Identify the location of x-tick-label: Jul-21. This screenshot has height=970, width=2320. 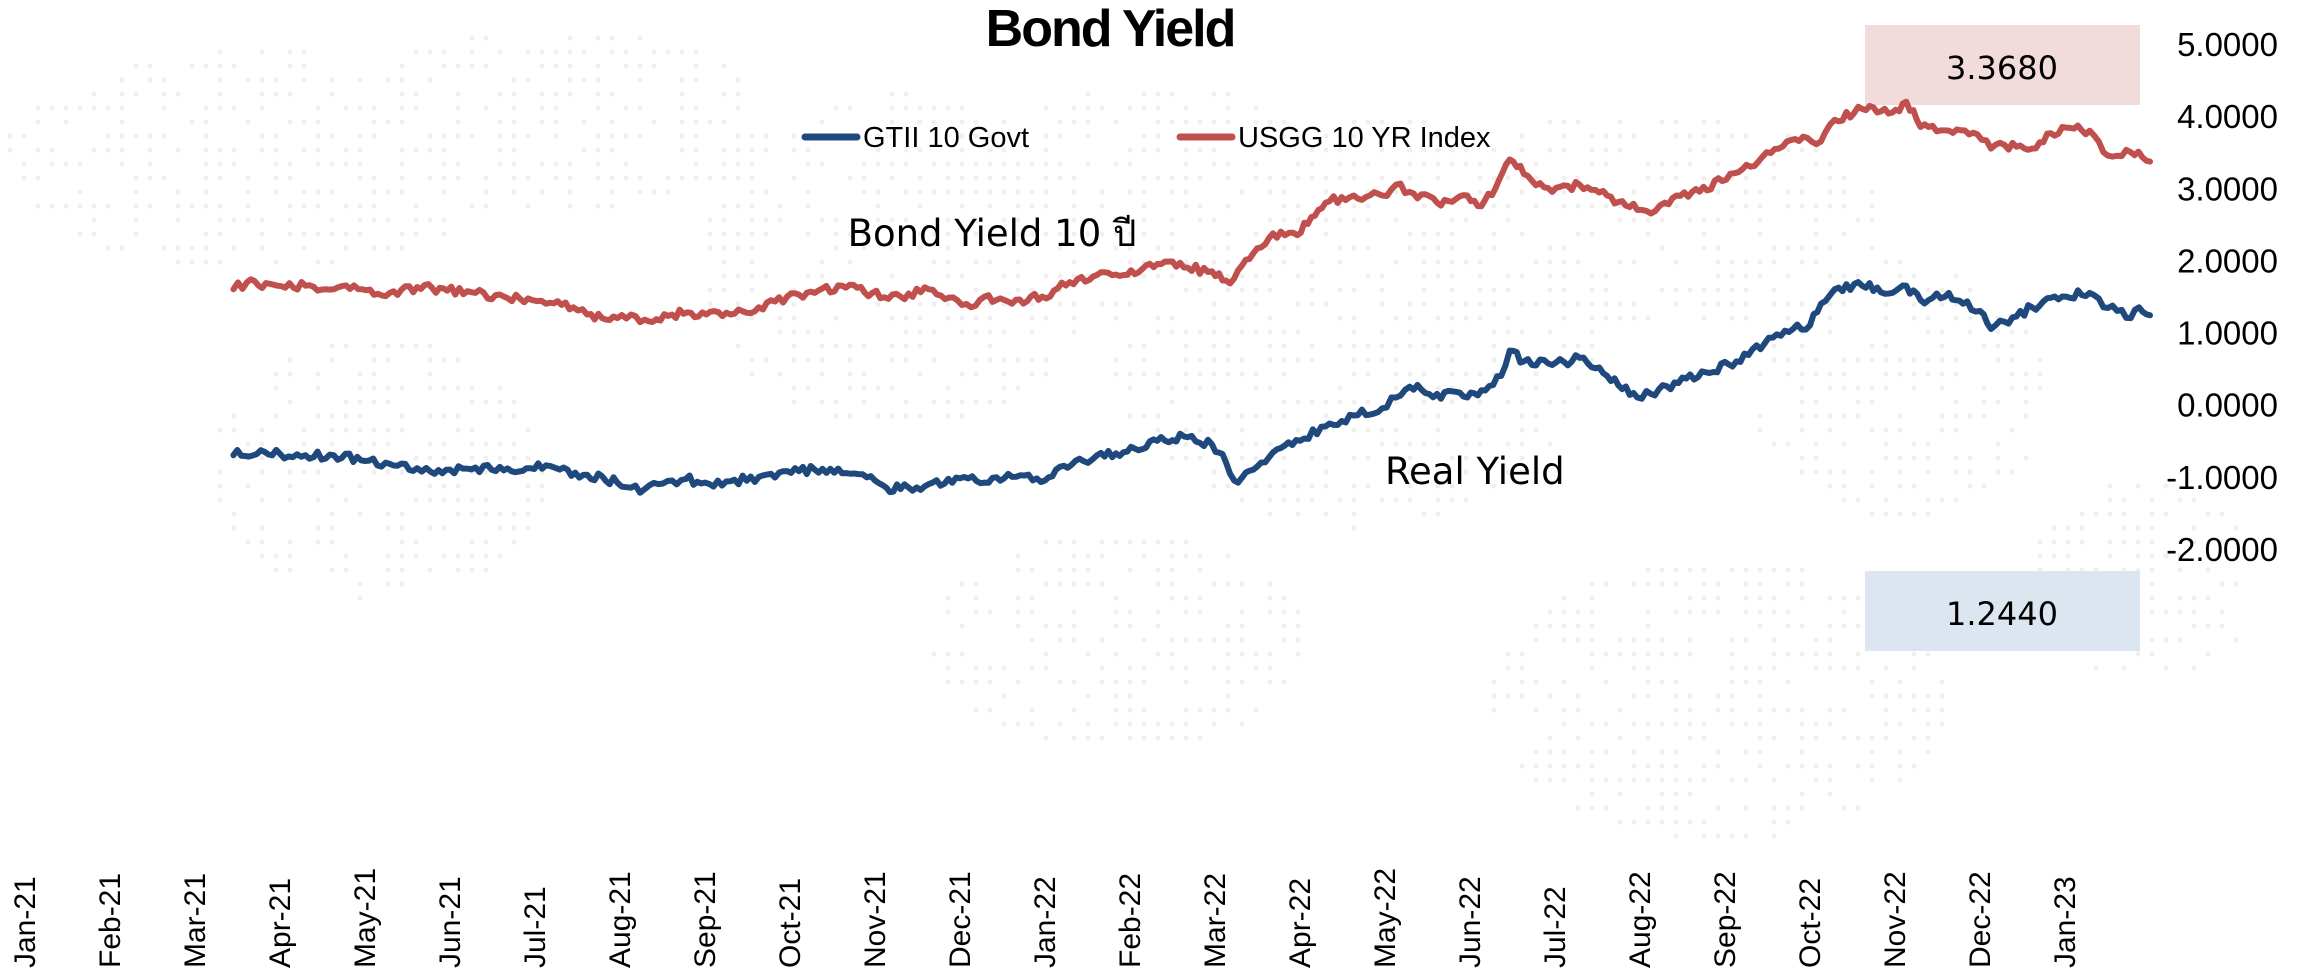
(535, 927).